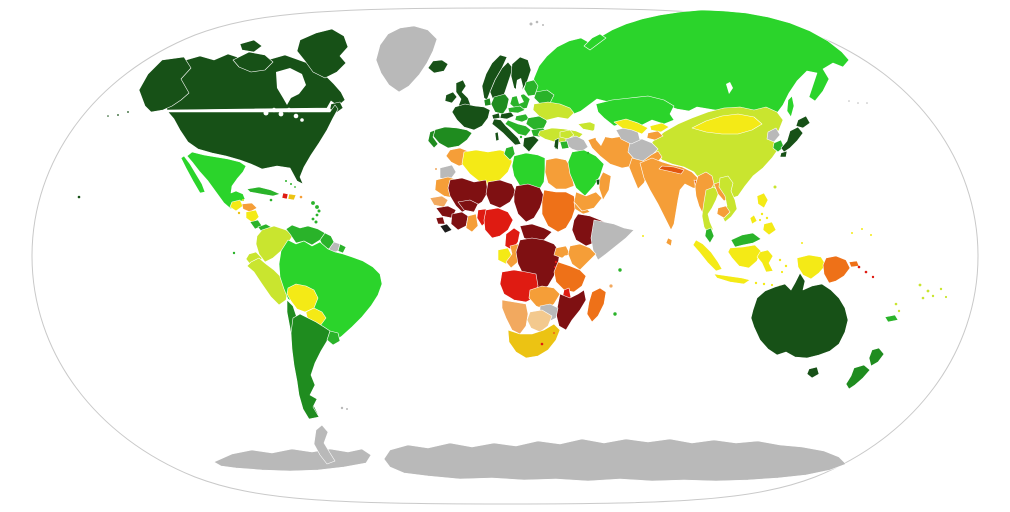  Describe the element at coordinates (586, 173) in the screenshot. I see `saudi-arabia` at that location.